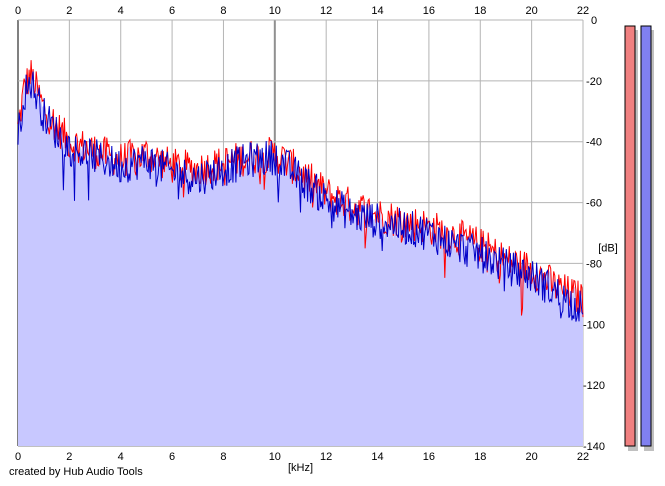  I want to click on y-tick-label: -40, so click(594, 143).